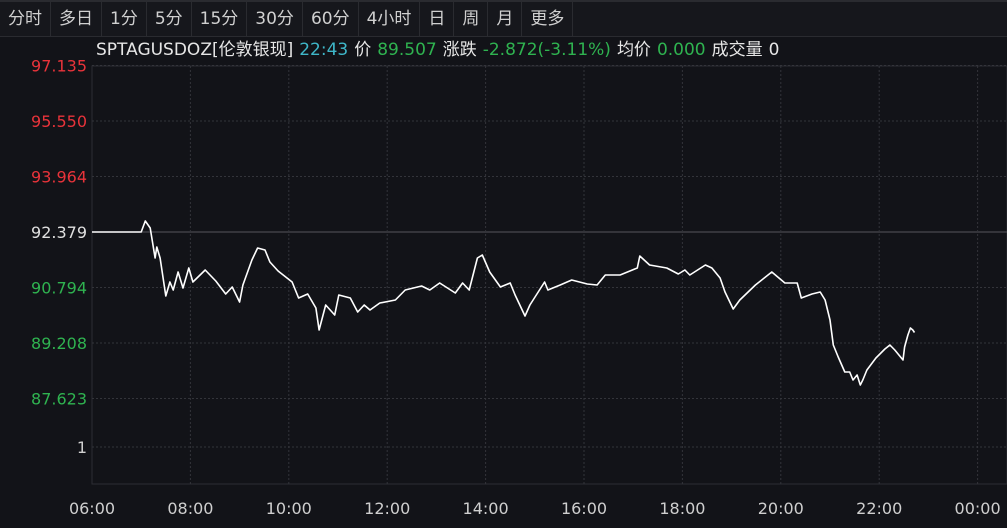 This screenshot has height=528, width=1007. Describe the element at coordinates (59, 232) in the screenshot. I see `y-tick-label: 92.379` at that location.